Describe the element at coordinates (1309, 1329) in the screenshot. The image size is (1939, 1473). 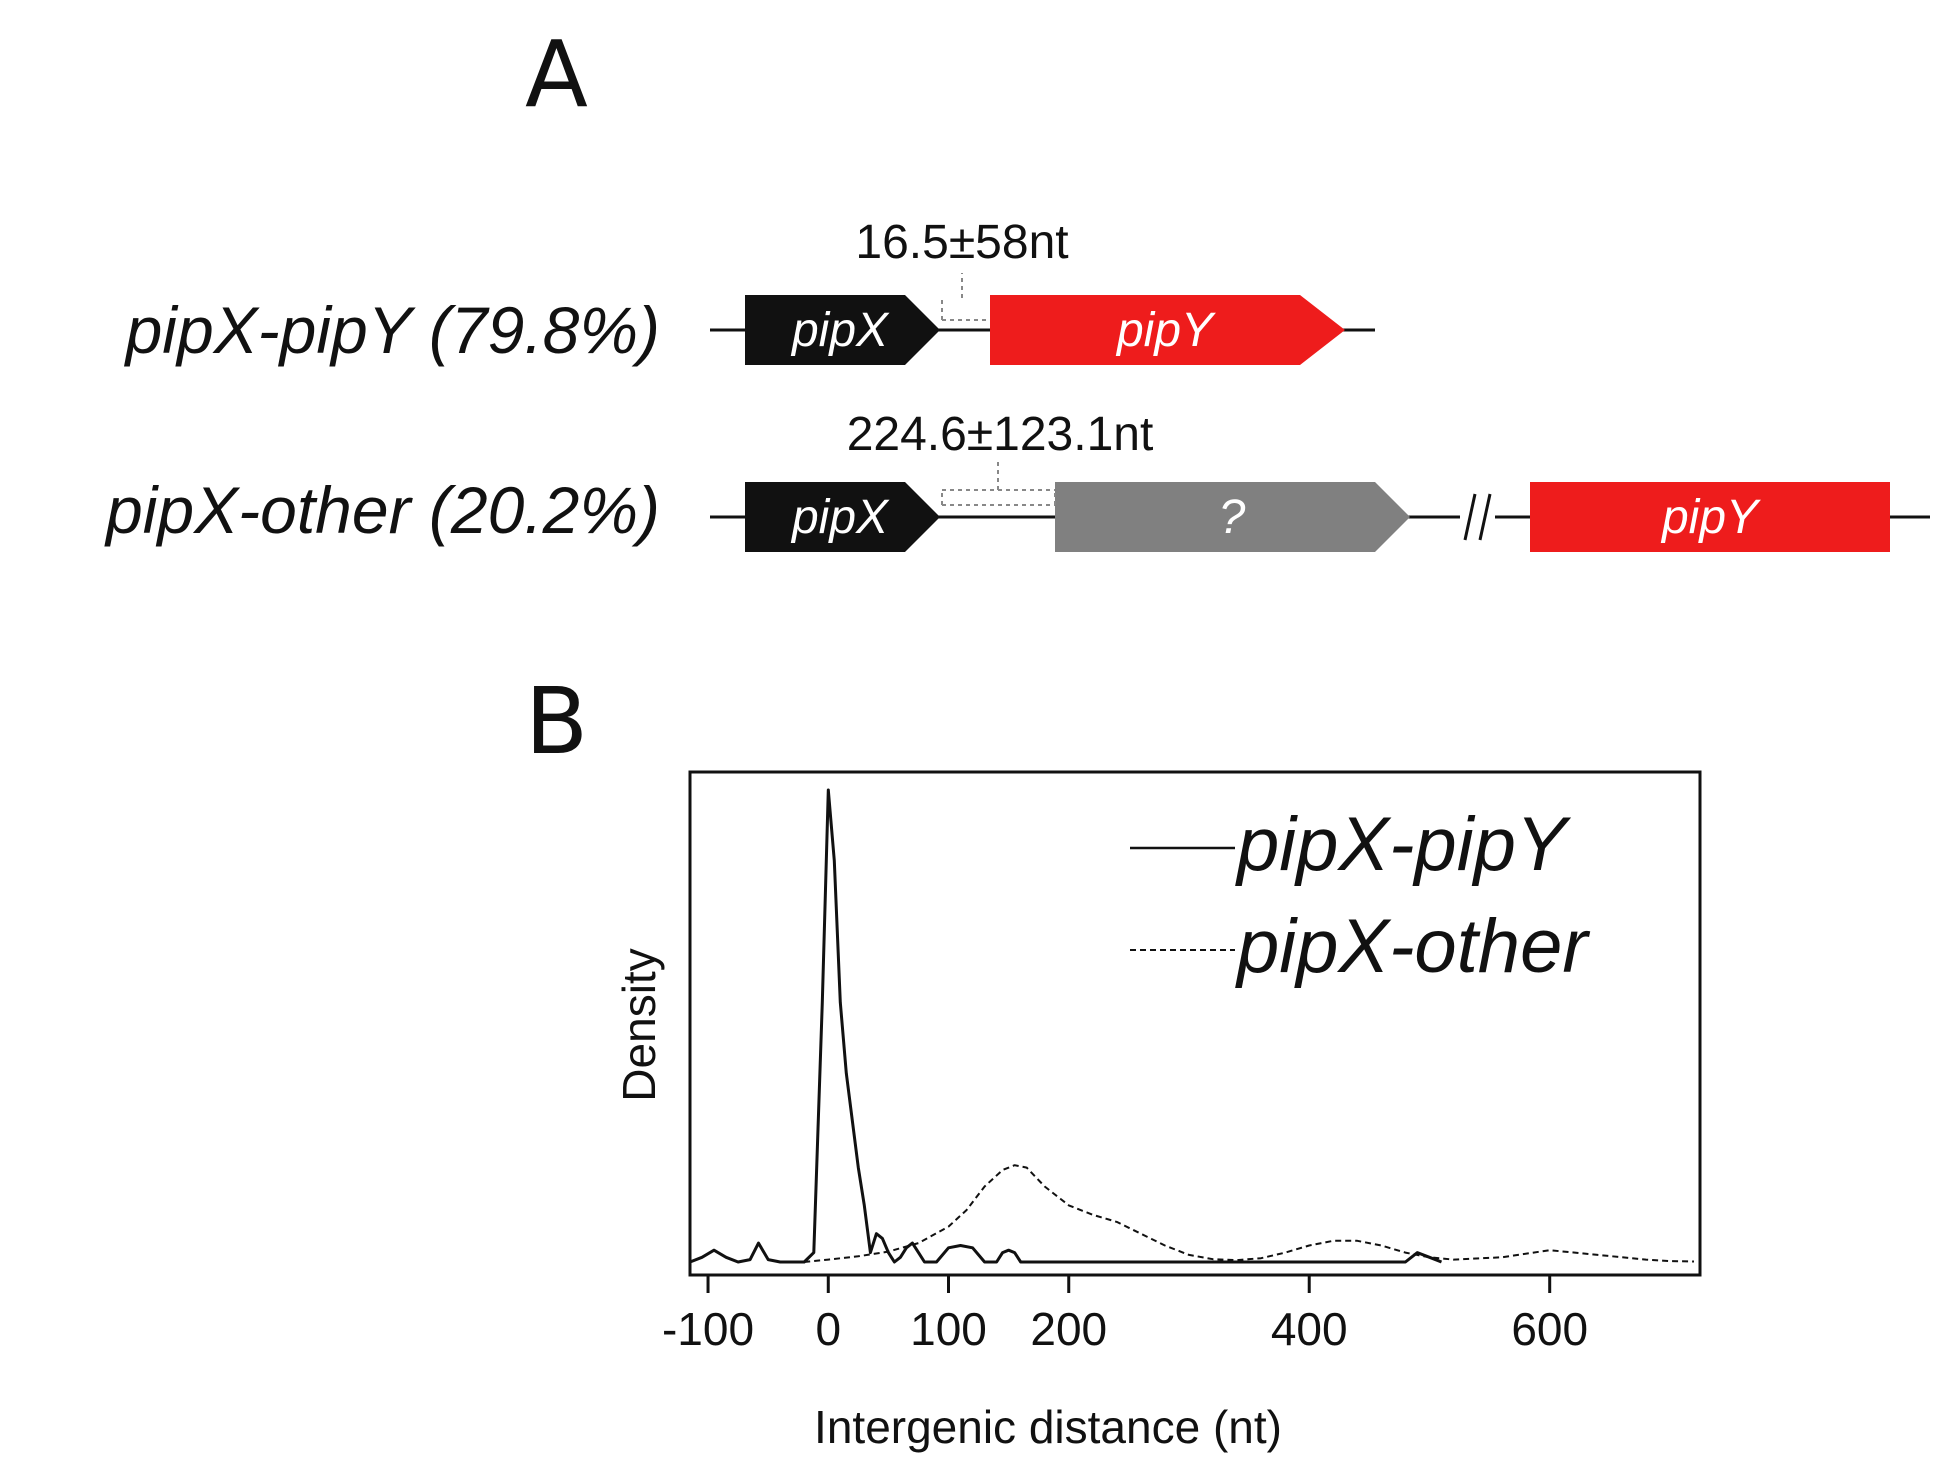
I see `x-tick-label: 400` at that location.